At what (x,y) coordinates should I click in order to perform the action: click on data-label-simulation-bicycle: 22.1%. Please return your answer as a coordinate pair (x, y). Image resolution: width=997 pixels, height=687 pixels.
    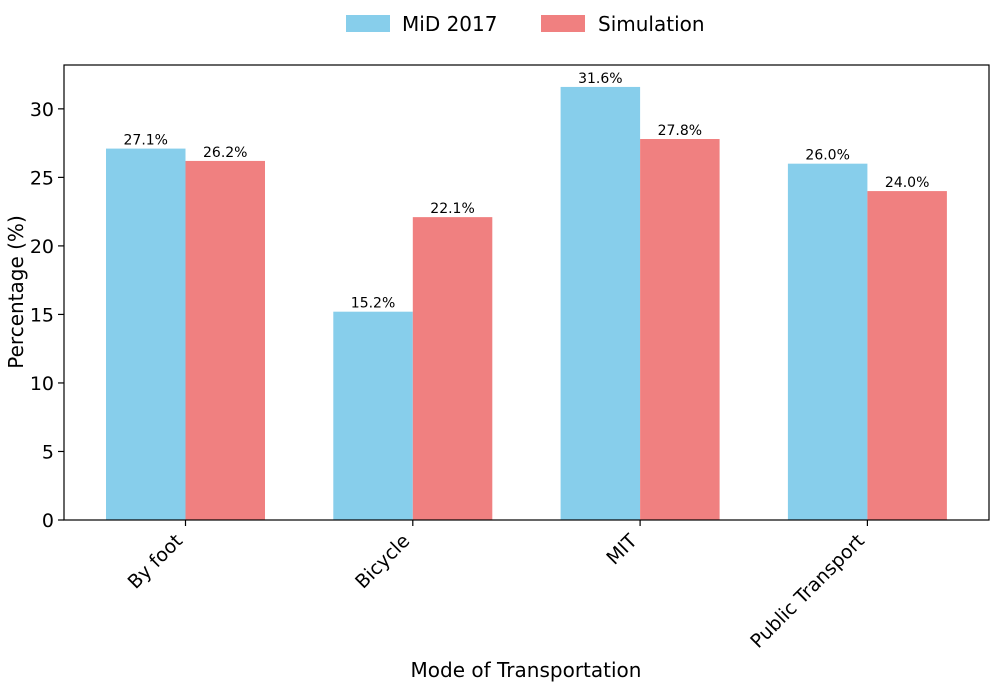
    Looking at the image, I should click on (452, 209).